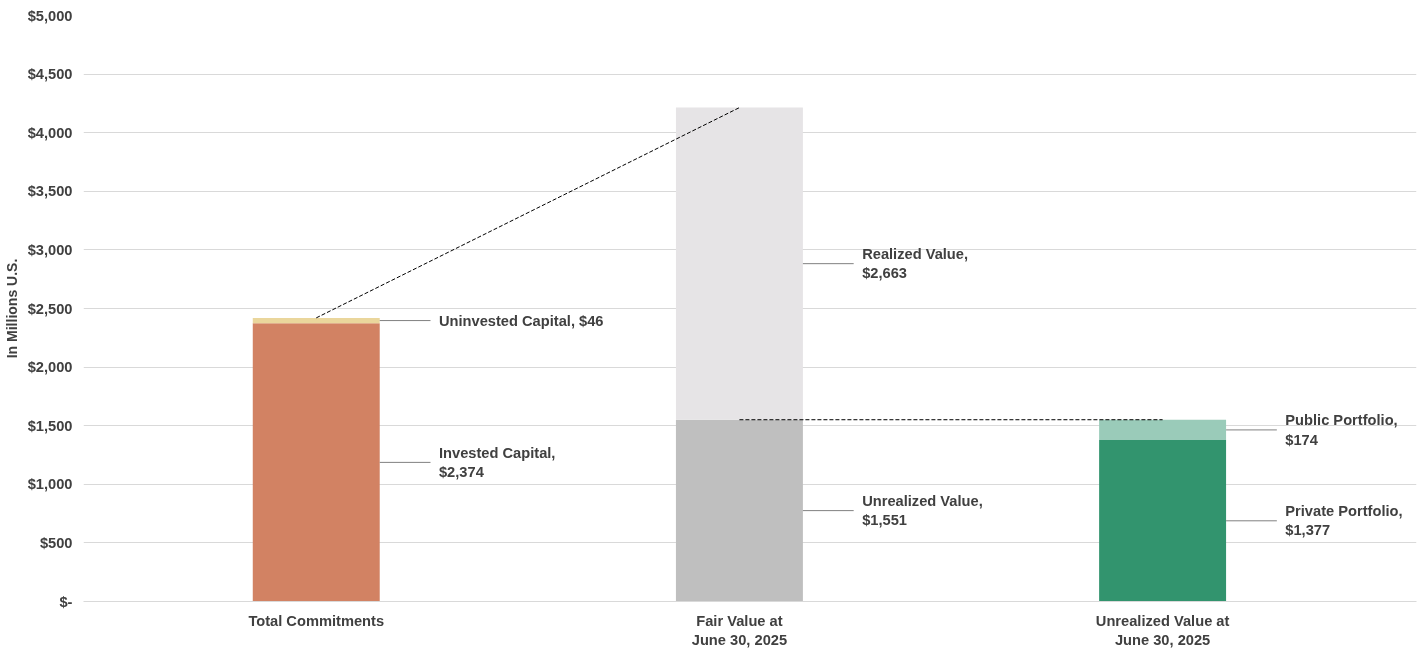 This screenshot has height=656, width=1424. Describe the element at coordinates (50, 484) in the screenshot. I see `y-tick-label: $1,000` at that location.